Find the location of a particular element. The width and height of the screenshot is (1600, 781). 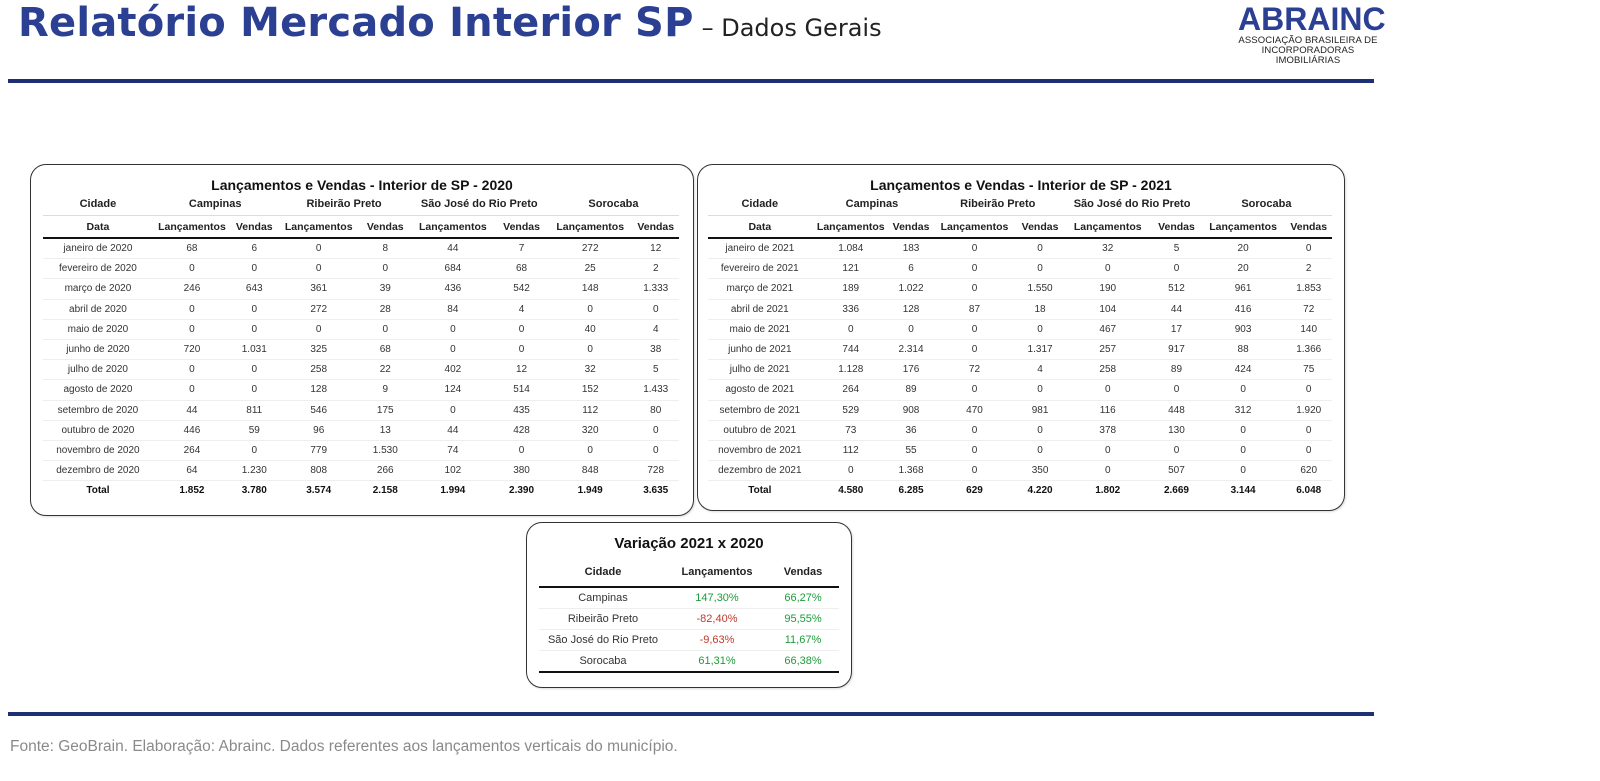

table-cell: 546 is located at coordinates (318, 410).